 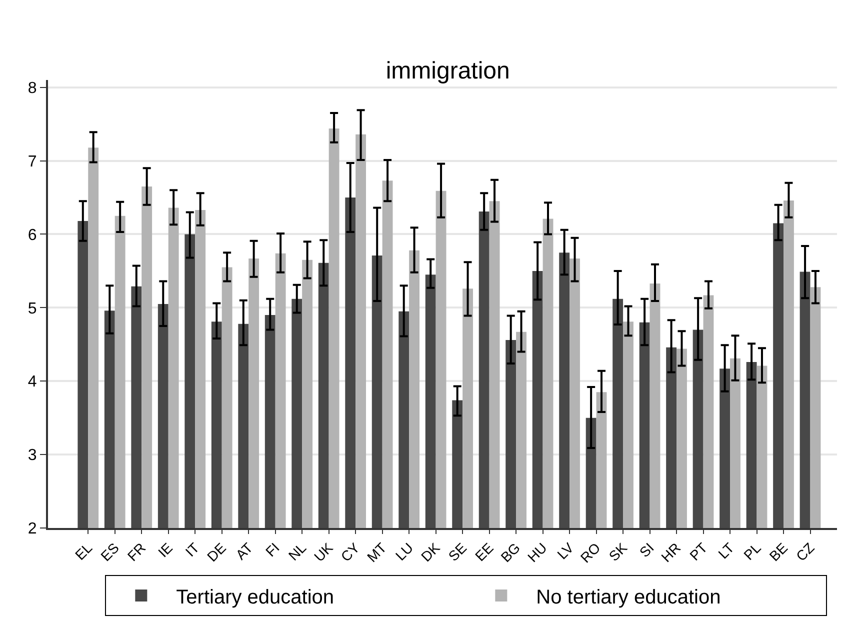 What do you see at coordinates (32, 88) in the screenshot?
I see `y-tick-label: 8` at bounding box center [32, 88].